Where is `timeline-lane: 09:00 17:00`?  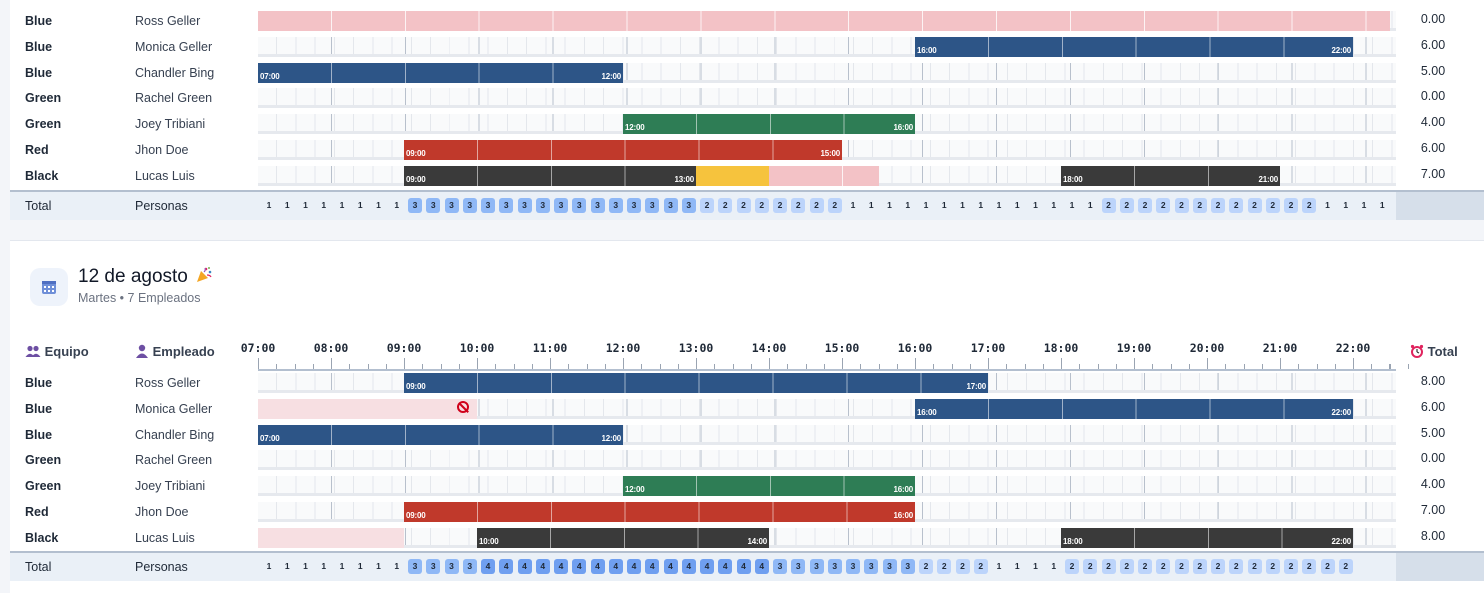
timeline-lane: 09:00 17:00 is located at coordinates (827, 383).